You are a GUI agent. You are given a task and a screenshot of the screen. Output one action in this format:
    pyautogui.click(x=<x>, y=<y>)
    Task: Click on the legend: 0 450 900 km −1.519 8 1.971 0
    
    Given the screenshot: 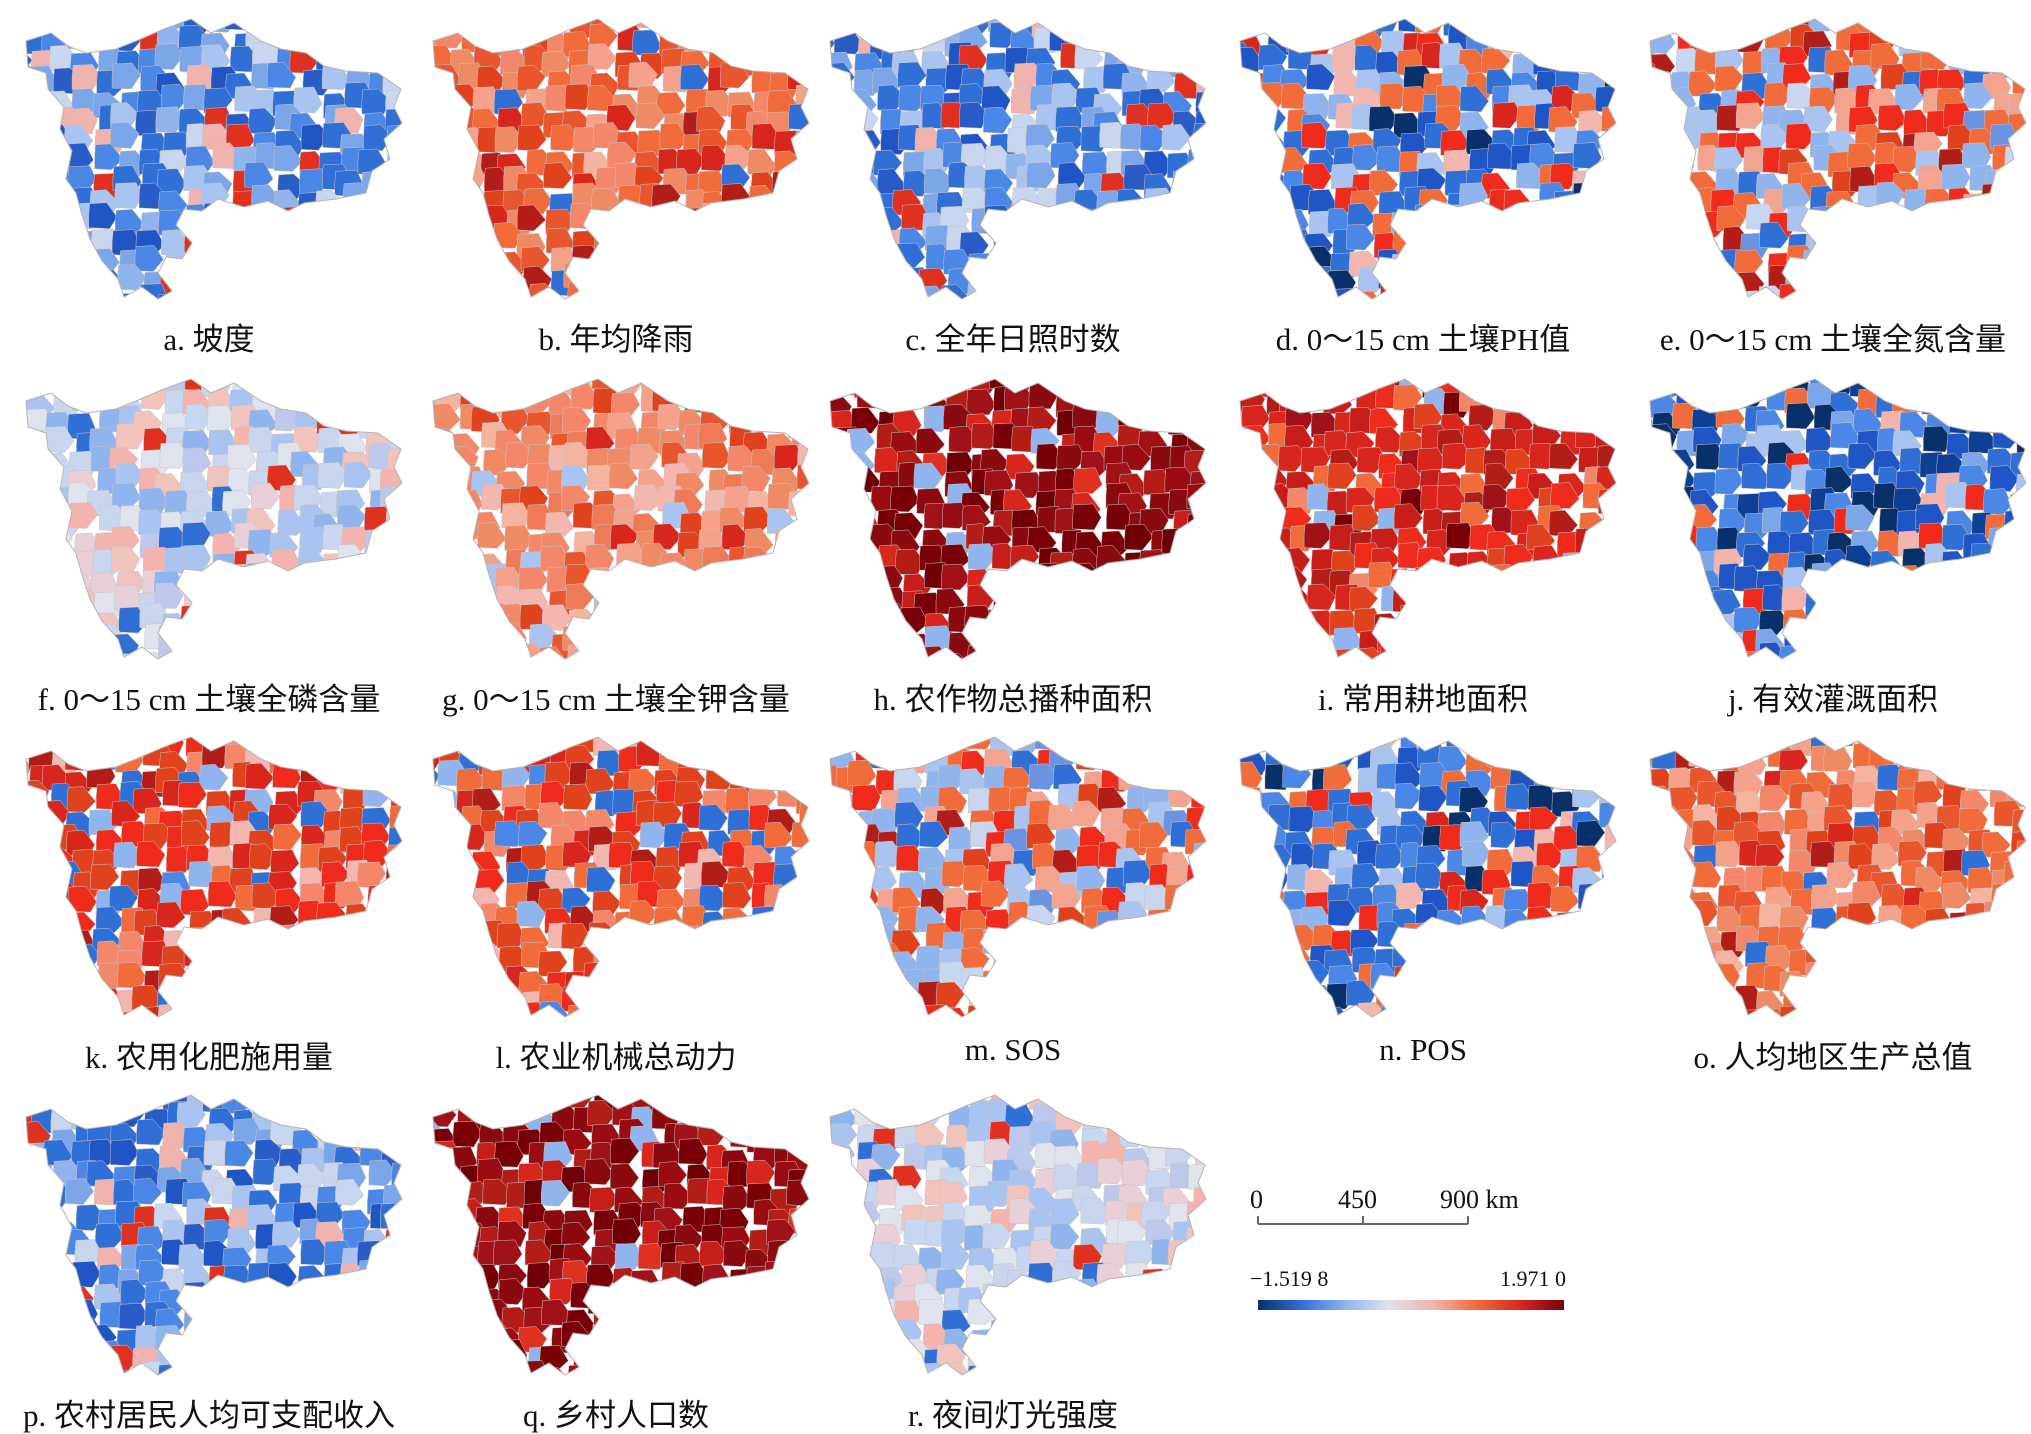 What is the action you would take?
    pyautogui.click(x=1420, y=1250)
    